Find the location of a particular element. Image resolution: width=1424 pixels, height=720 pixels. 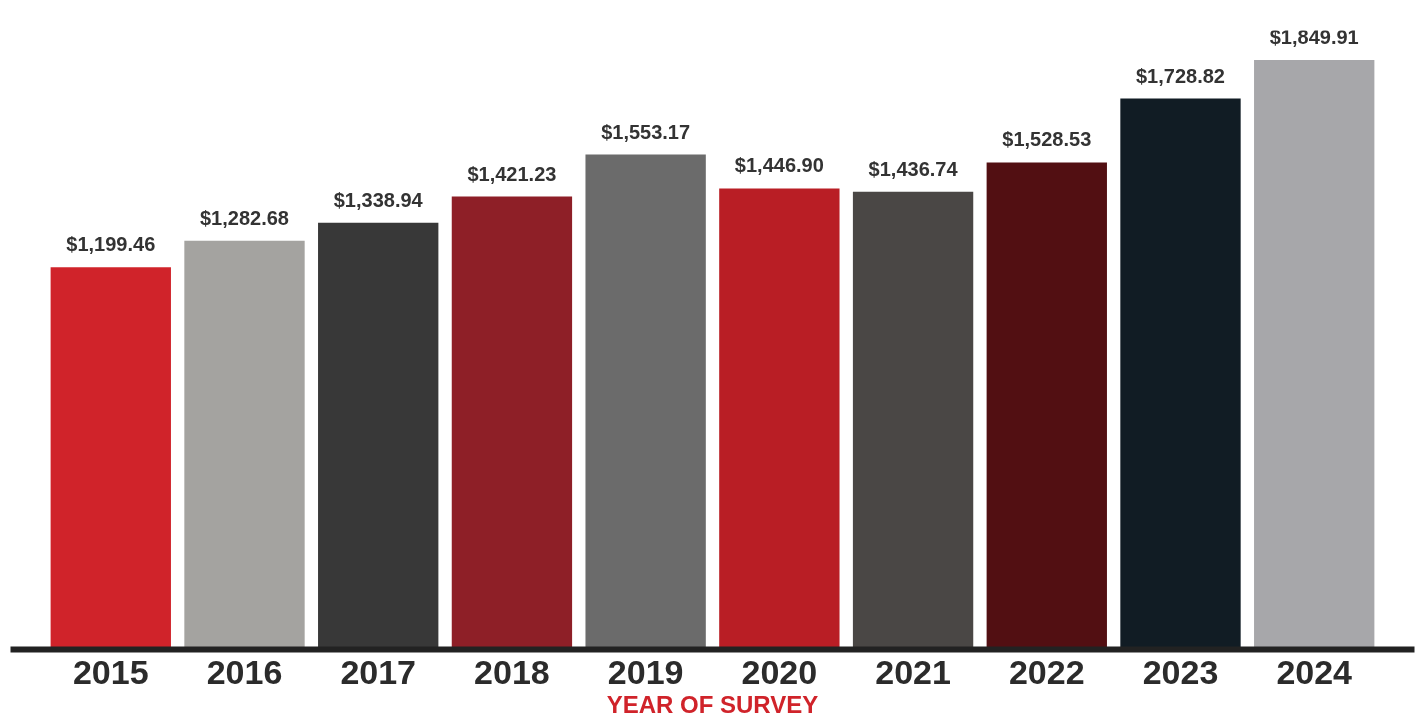

x-tick-label: 2022 is located at coordinates (1046, 671).